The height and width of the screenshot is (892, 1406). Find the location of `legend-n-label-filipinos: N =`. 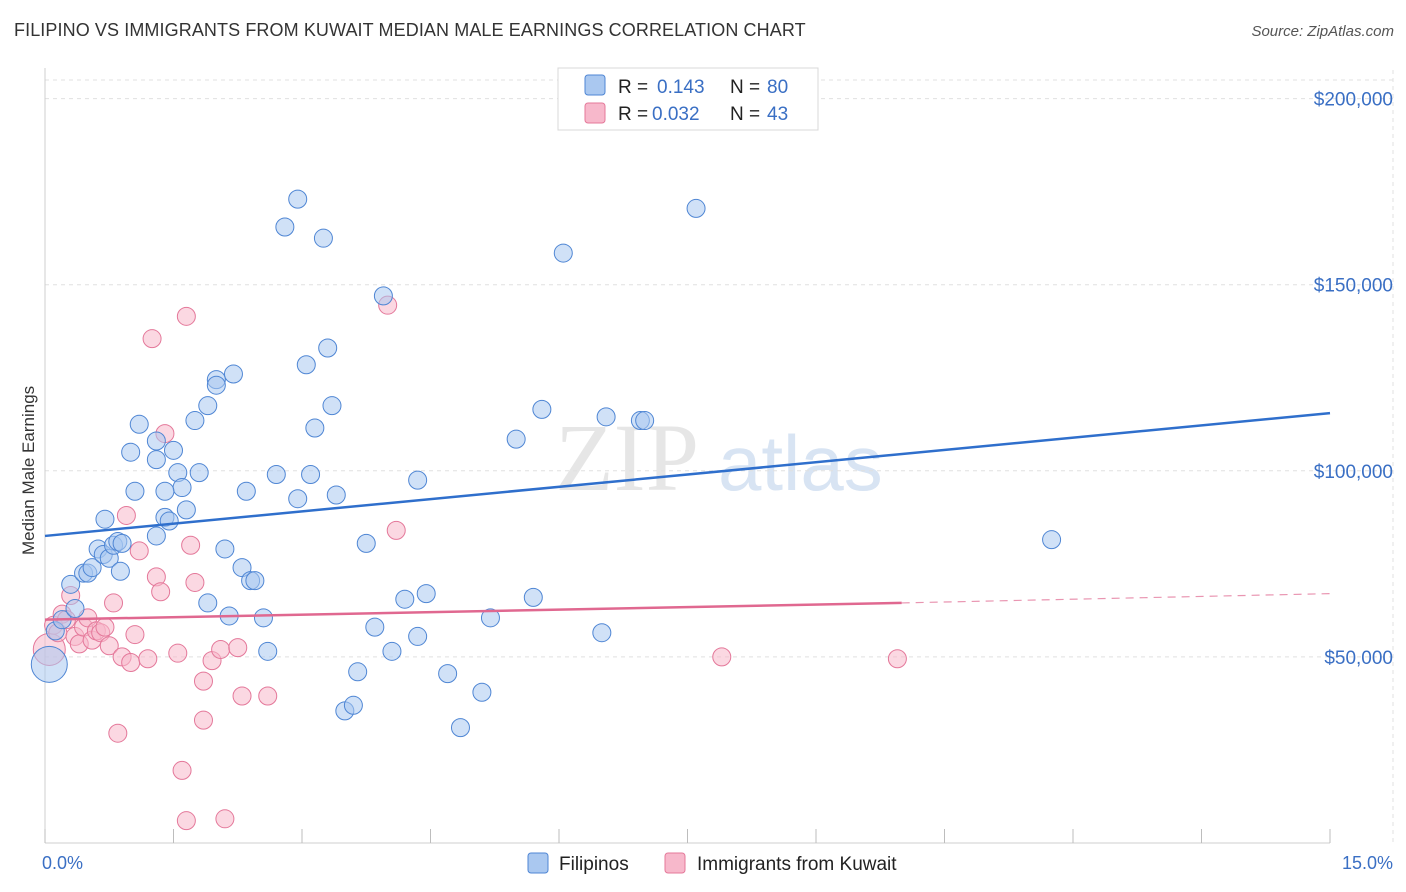

legend-n-label-filipinos: N = is located at coordinates (745, 87).